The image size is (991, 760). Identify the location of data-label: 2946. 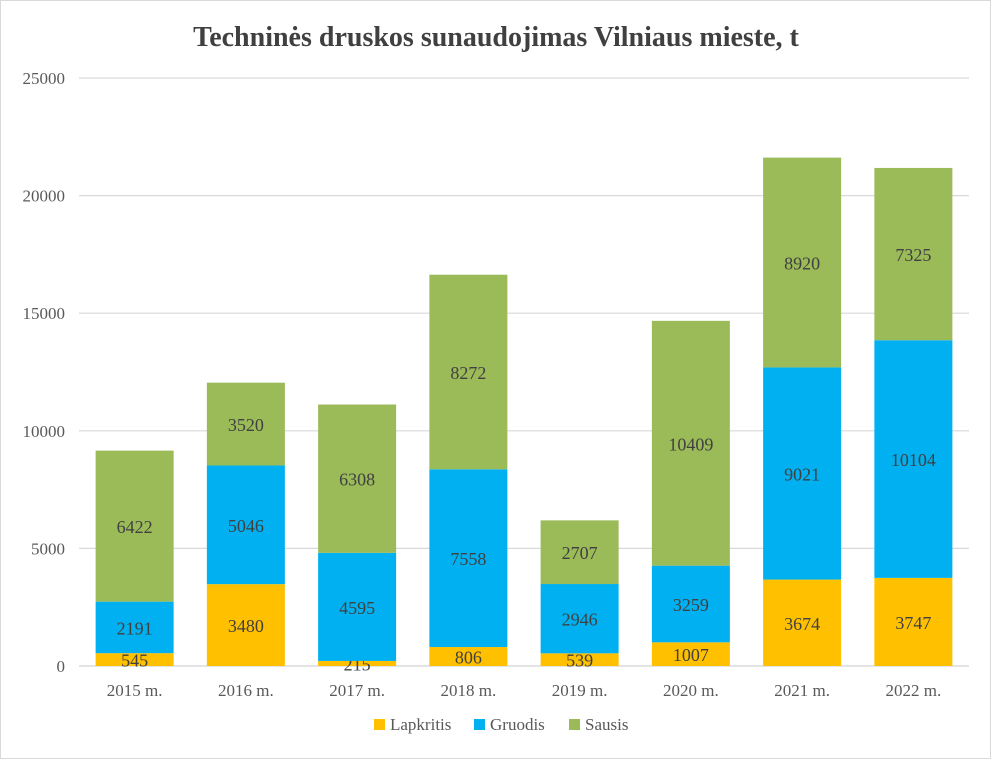
(580, 620).